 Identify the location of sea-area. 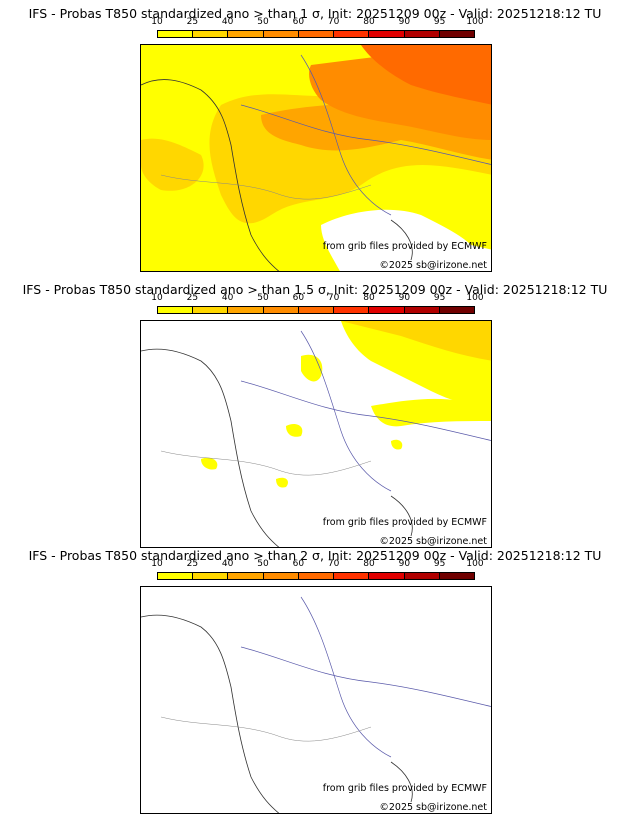
(406, 240).